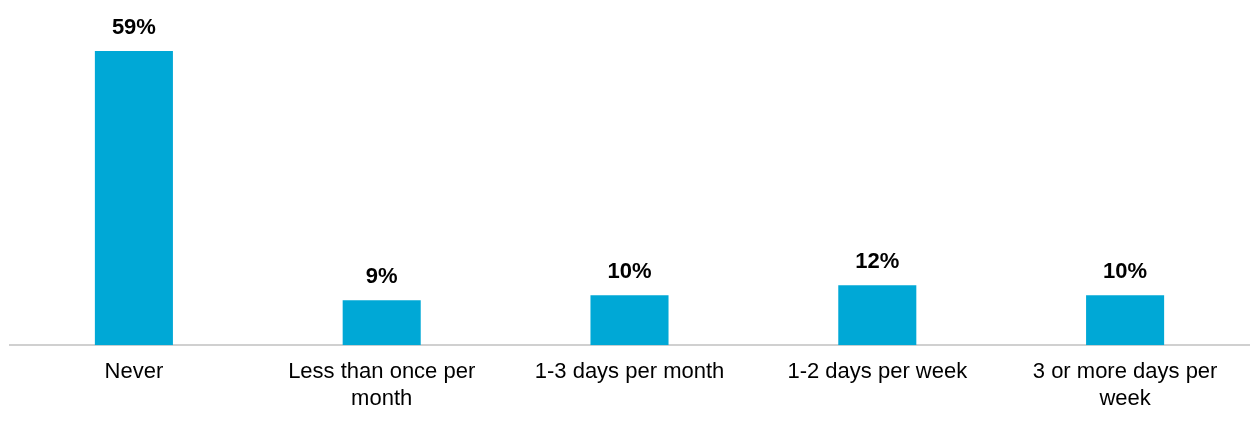  What do you see at coordinates (381, 276) in the screenshot?
I see `data-label: 9%` at bounding box center [381, 276].